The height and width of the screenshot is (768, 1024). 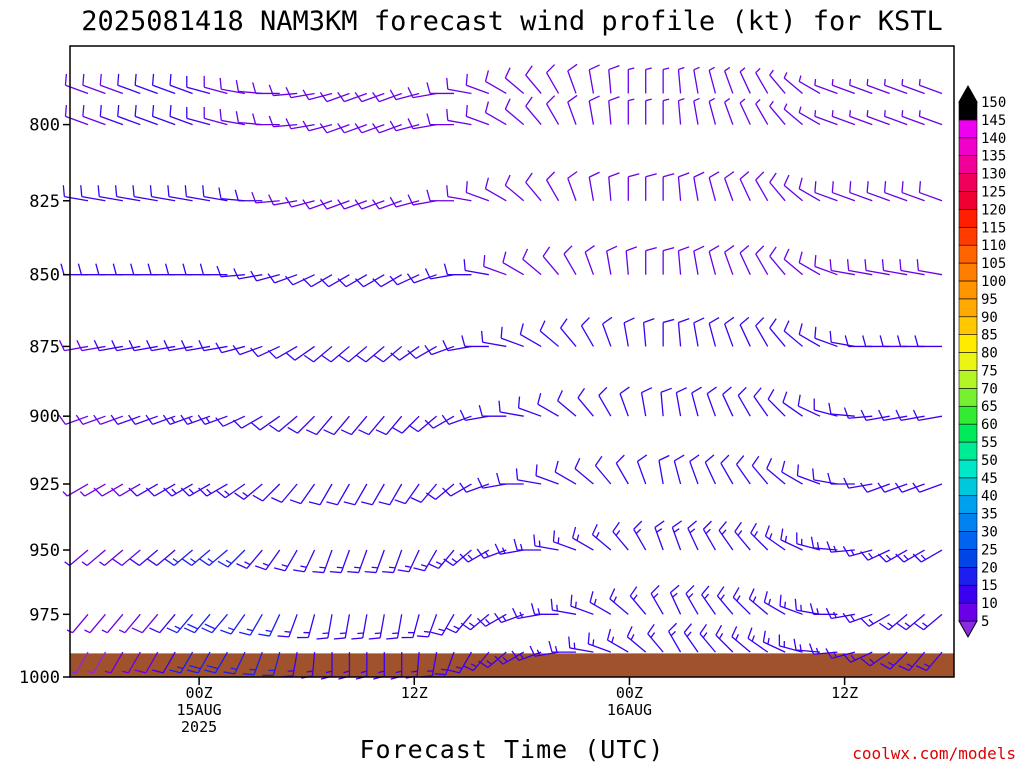 What do you see at coordinates (629, 693) in the screenshot?
I see `x-tick-label: 00Z` at bounding box center [629, 693].